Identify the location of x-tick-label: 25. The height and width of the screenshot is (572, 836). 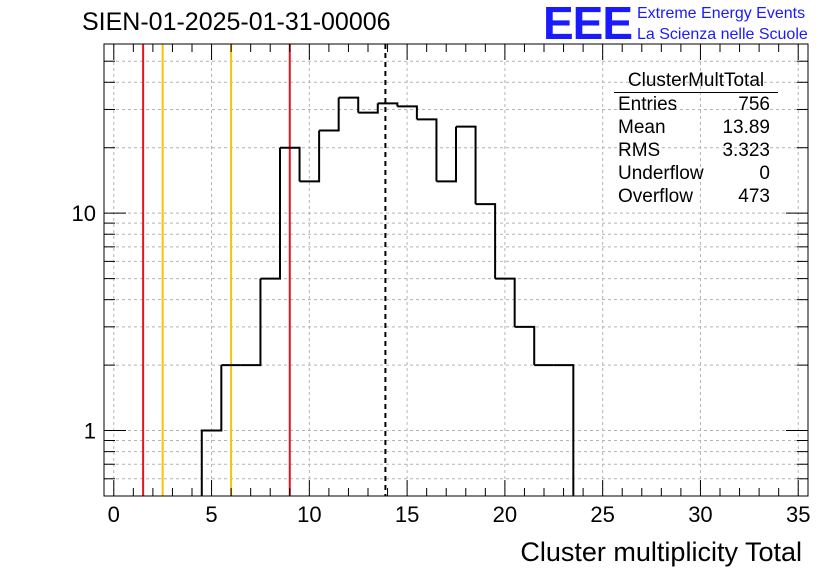
(602, 514).